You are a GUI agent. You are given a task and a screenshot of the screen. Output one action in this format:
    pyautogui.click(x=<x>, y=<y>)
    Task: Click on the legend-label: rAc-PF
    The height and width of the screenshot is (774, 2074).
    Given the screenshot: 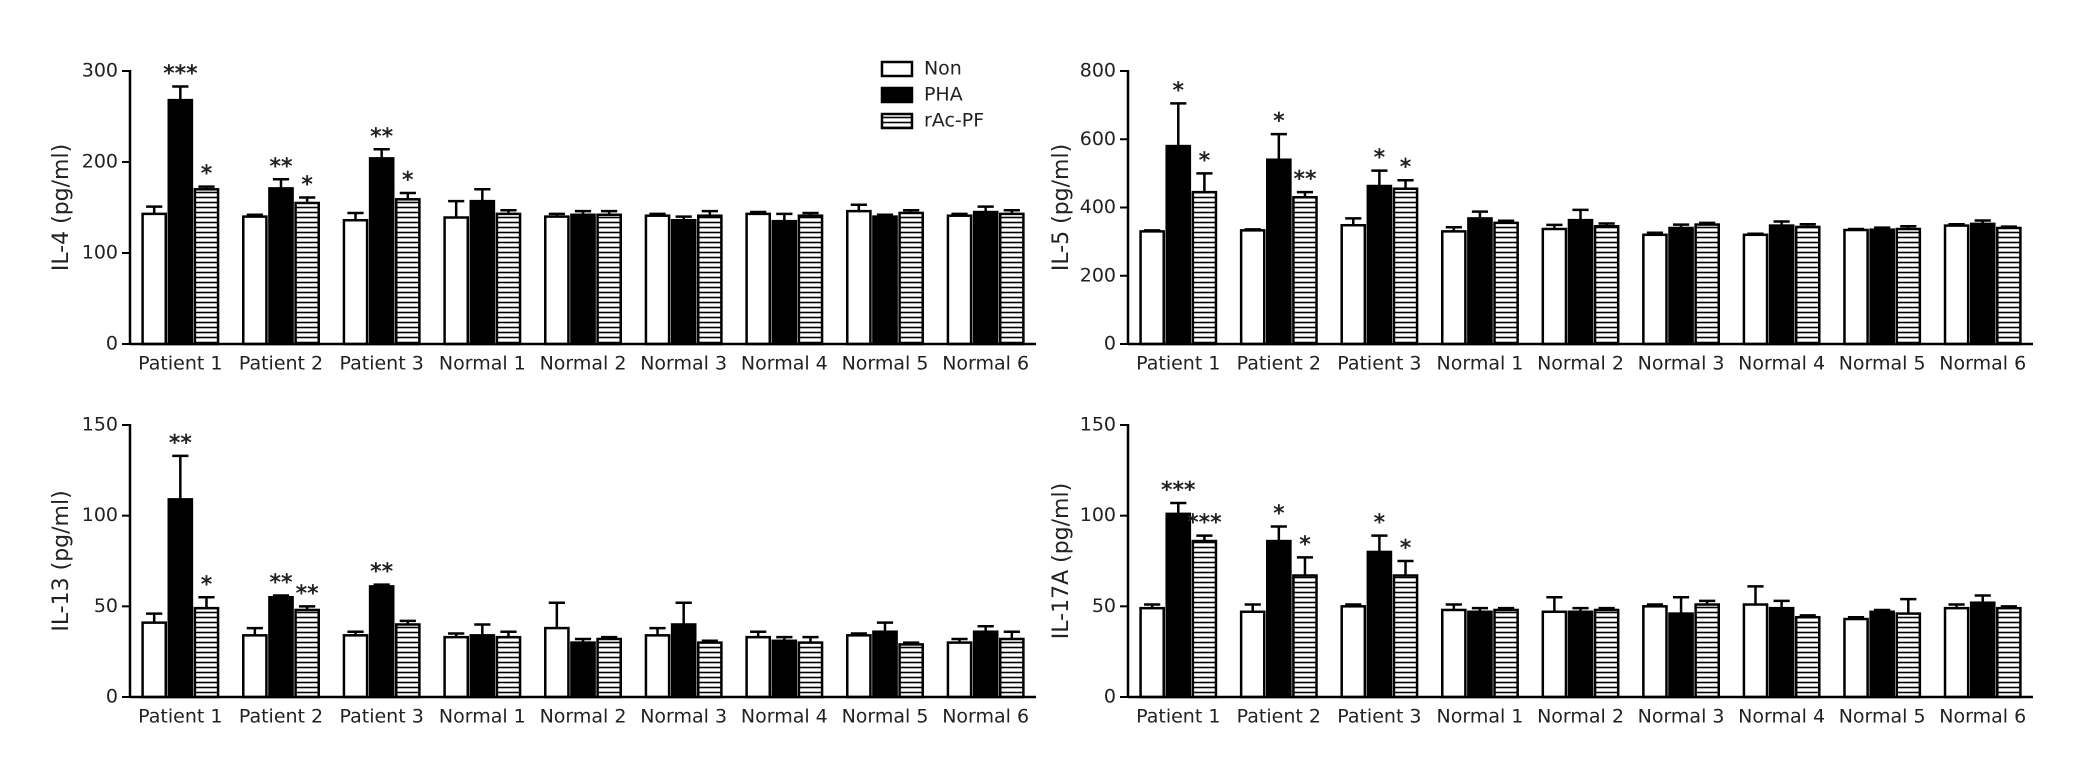 What is the action you would take?
    pyautogui.click(x=954, y=121)
    